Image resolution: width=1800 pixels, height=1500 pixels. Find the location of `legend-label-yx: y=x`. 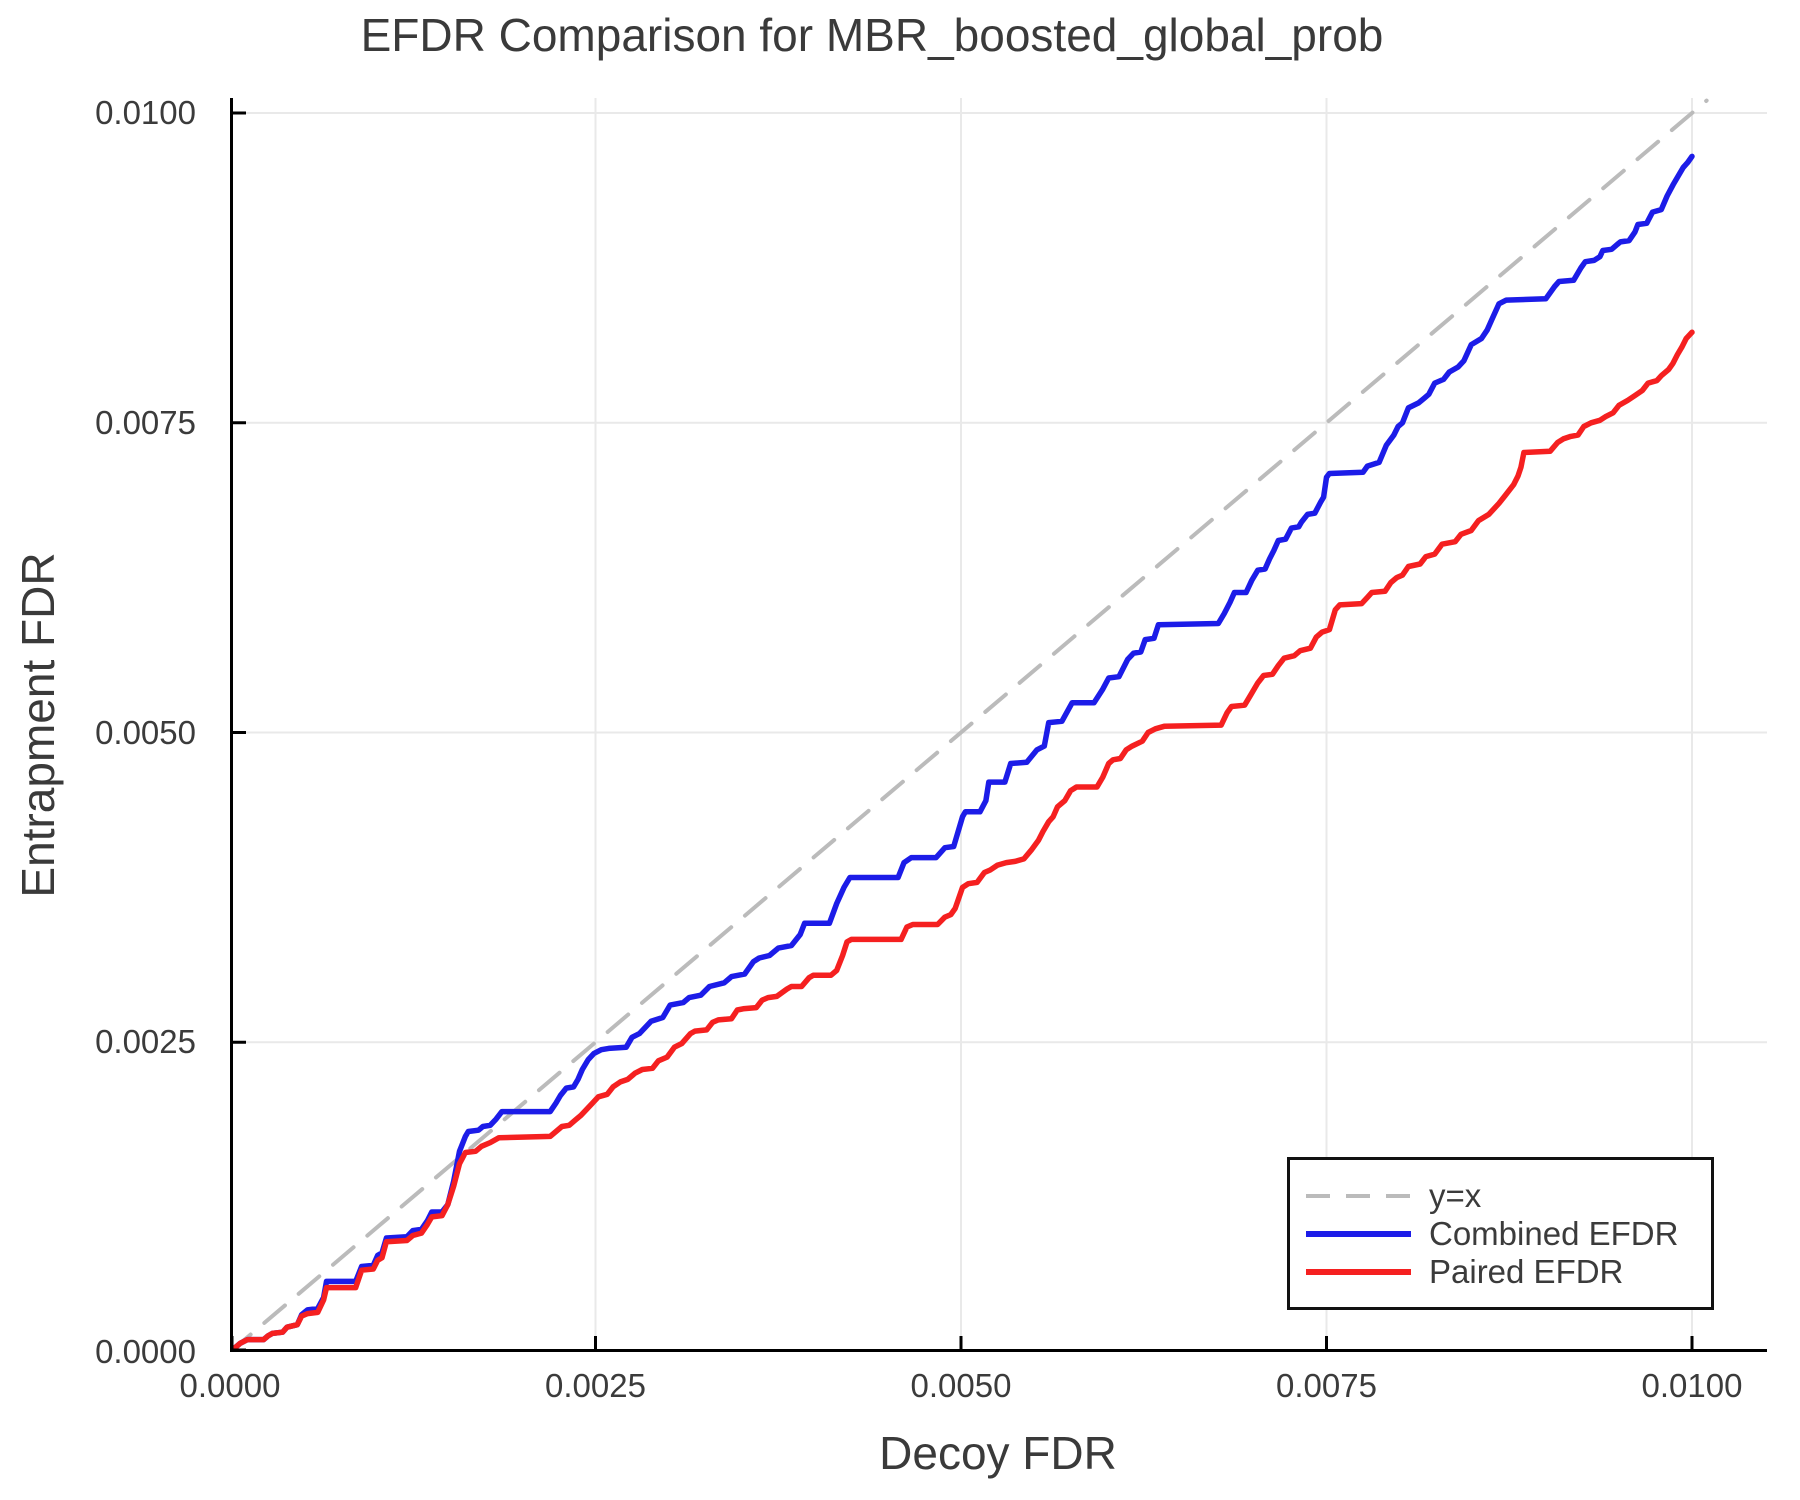

legend-label-yx: y=x is located at coordinates (1455, 1195).